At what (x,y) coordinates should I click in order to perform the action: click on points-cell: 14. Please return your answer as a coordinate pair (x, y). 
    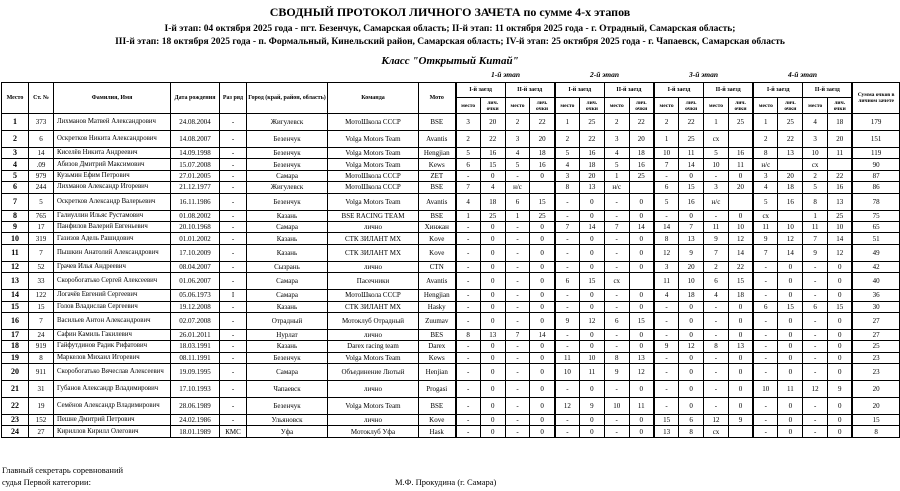
    Looking at the image, I should click on (790, 252).